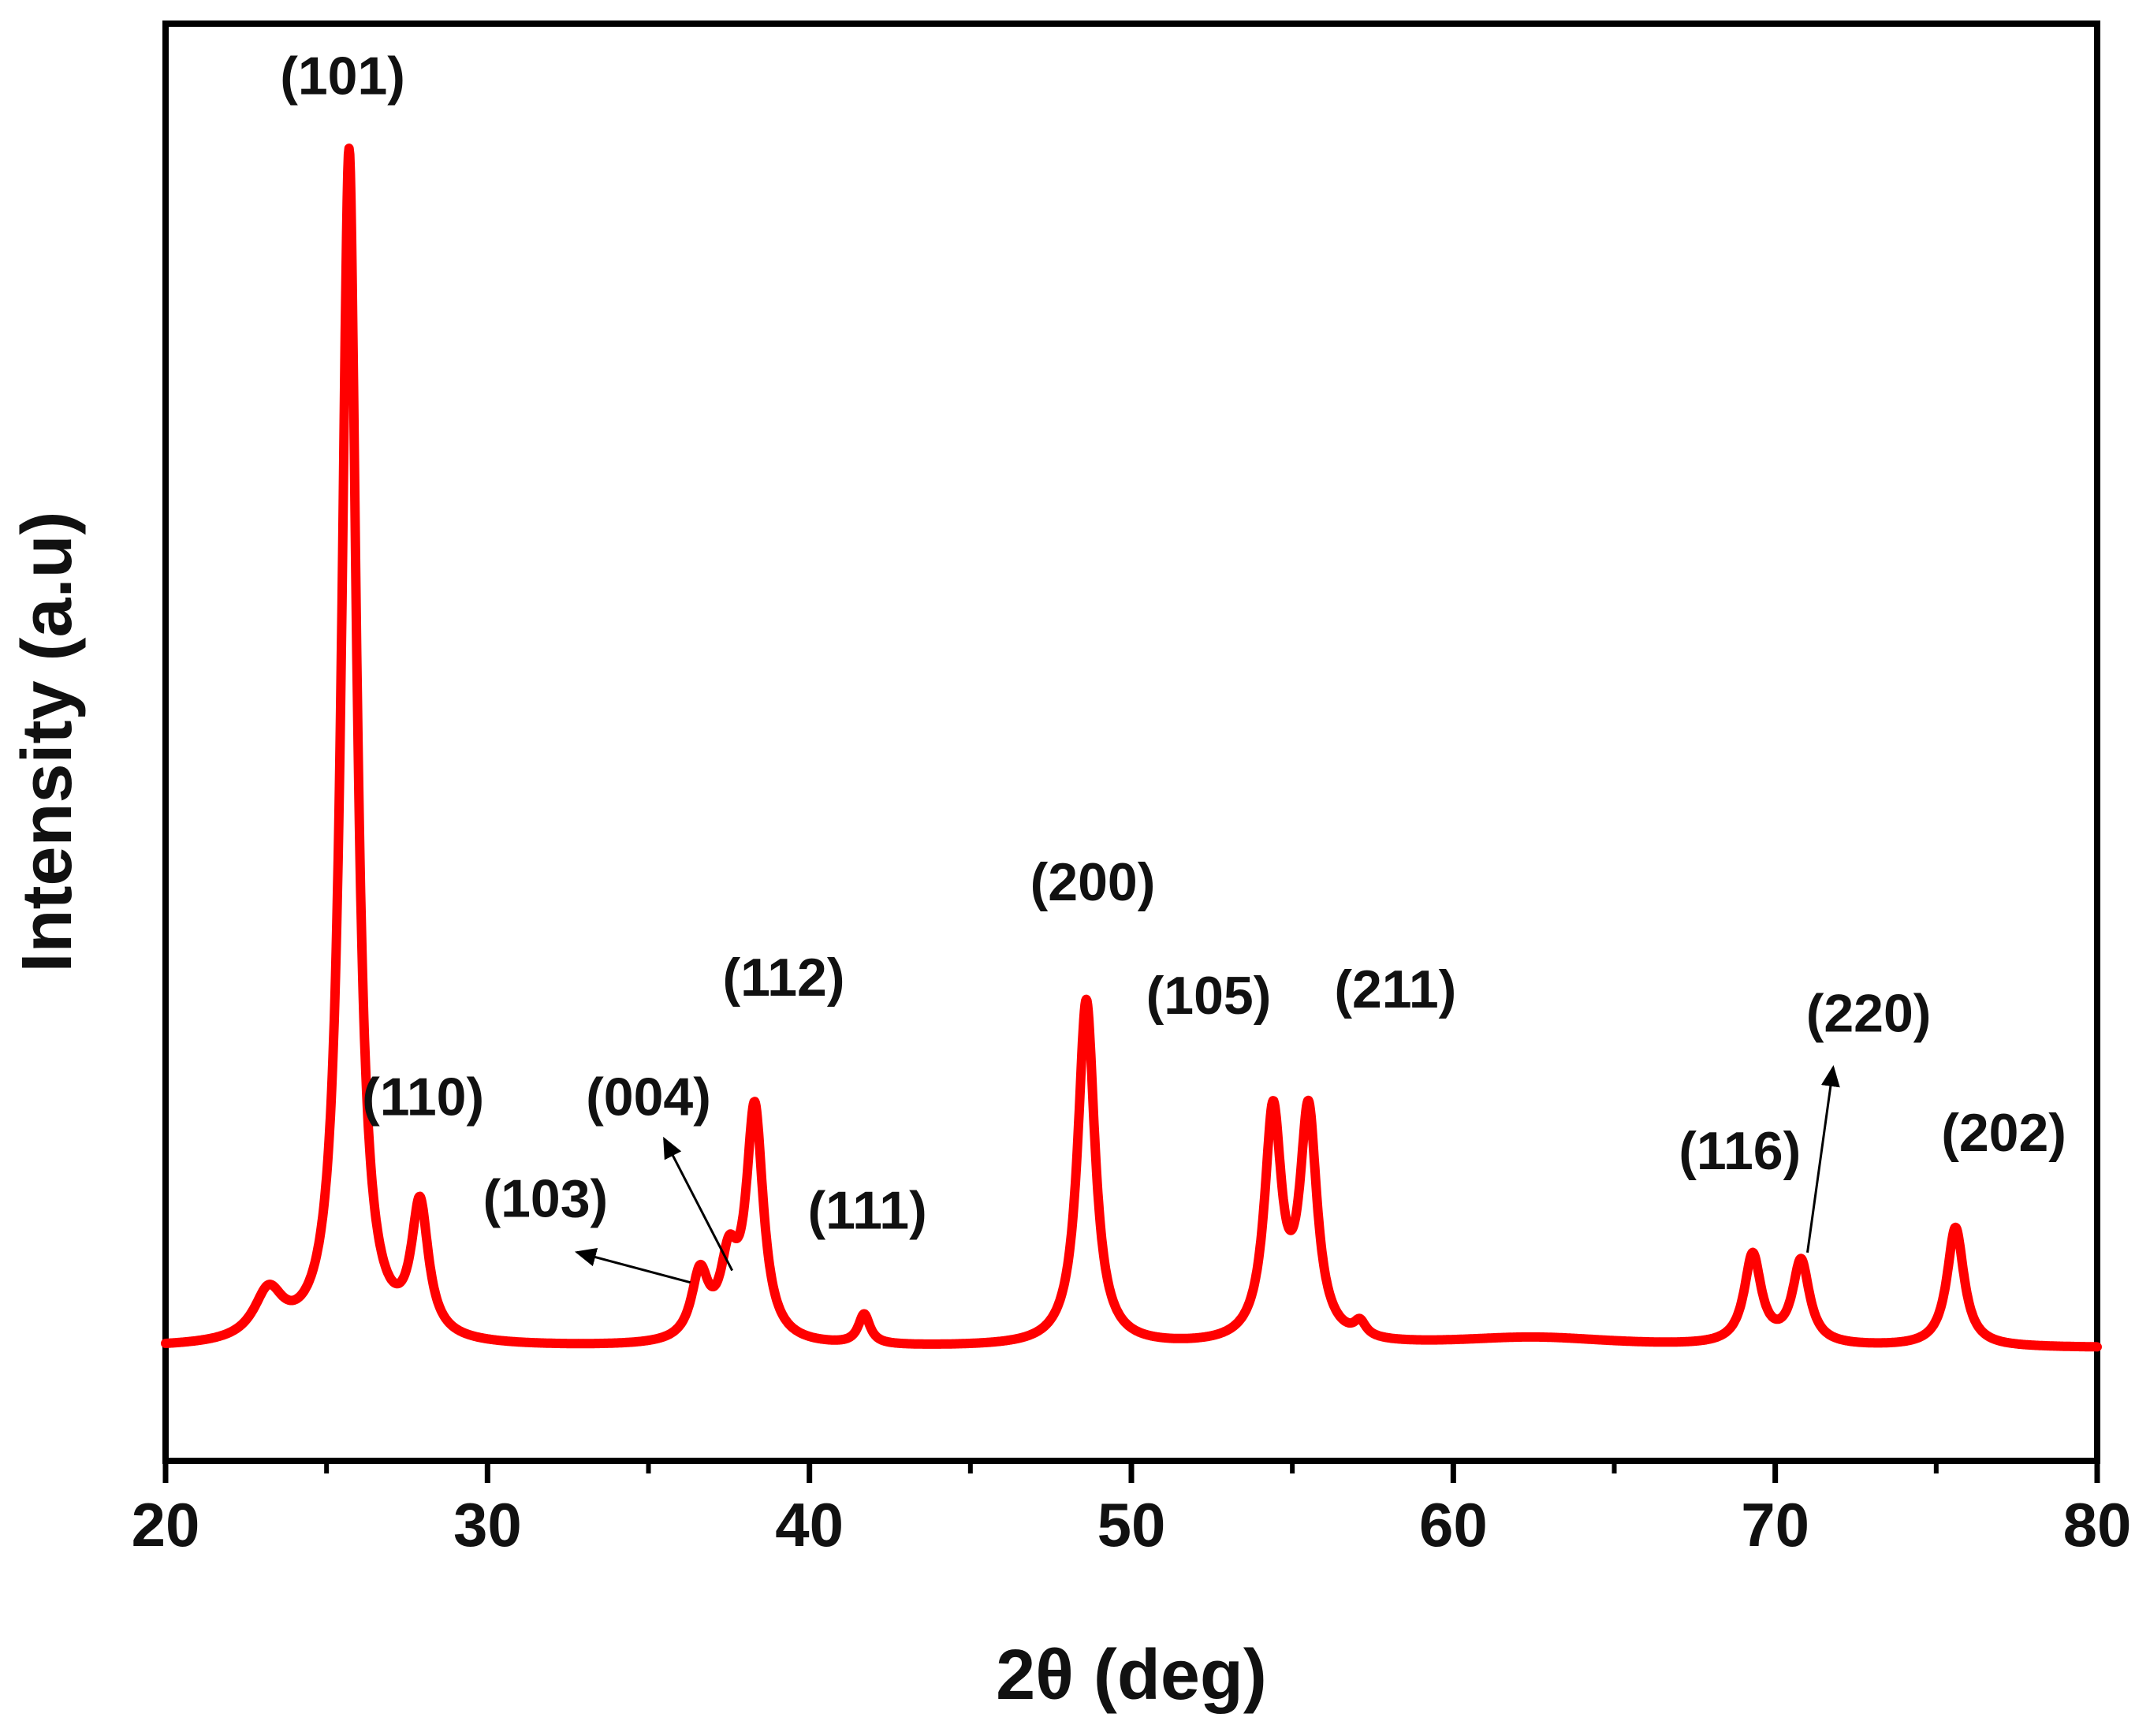  Describe the element at coordinates (867, 1211) in the screenshot. I see `peak-label: (111)` at that location.